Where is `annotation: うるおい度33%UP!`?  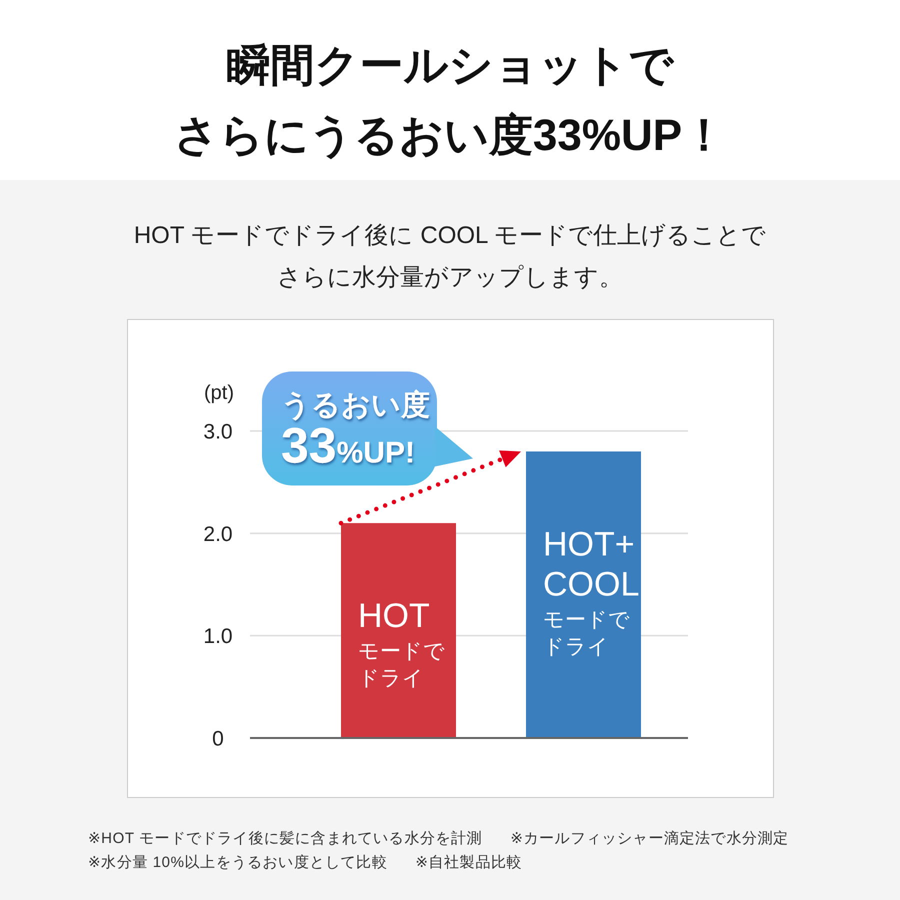
annotation: うるおい度33%UP! is located at coordinates (355, 431).